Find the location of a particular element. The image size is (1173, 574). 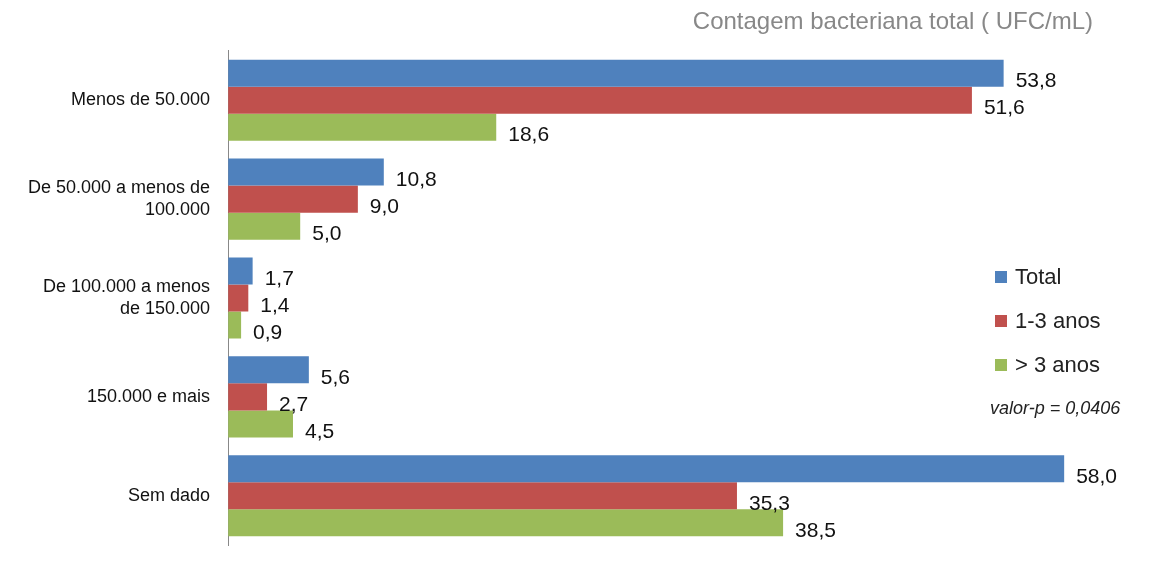

data-label: 4,5 is located at coordinates (319, 430).